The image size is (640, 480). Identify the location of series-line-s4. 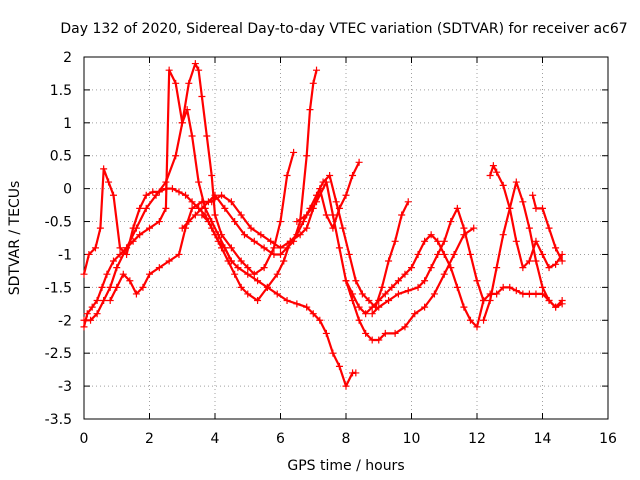
(235, 231).